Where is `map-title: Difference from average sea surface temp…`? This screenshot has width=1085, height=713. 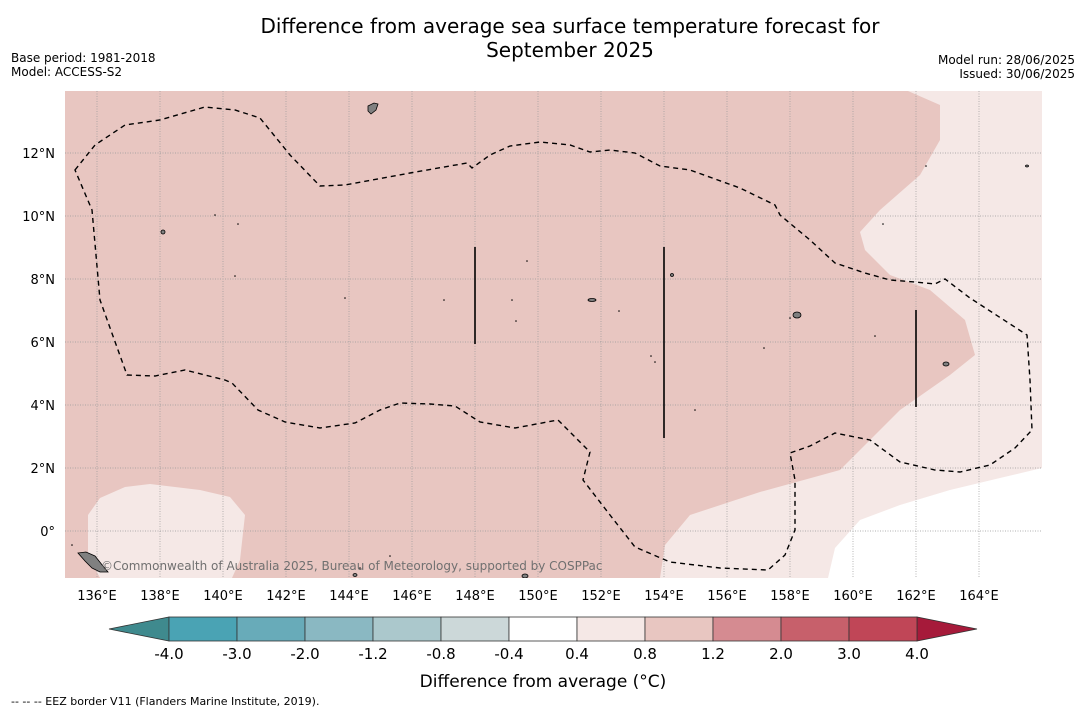 map-title: Difference from average sea surface temp… is located at coordinates (570, 38).